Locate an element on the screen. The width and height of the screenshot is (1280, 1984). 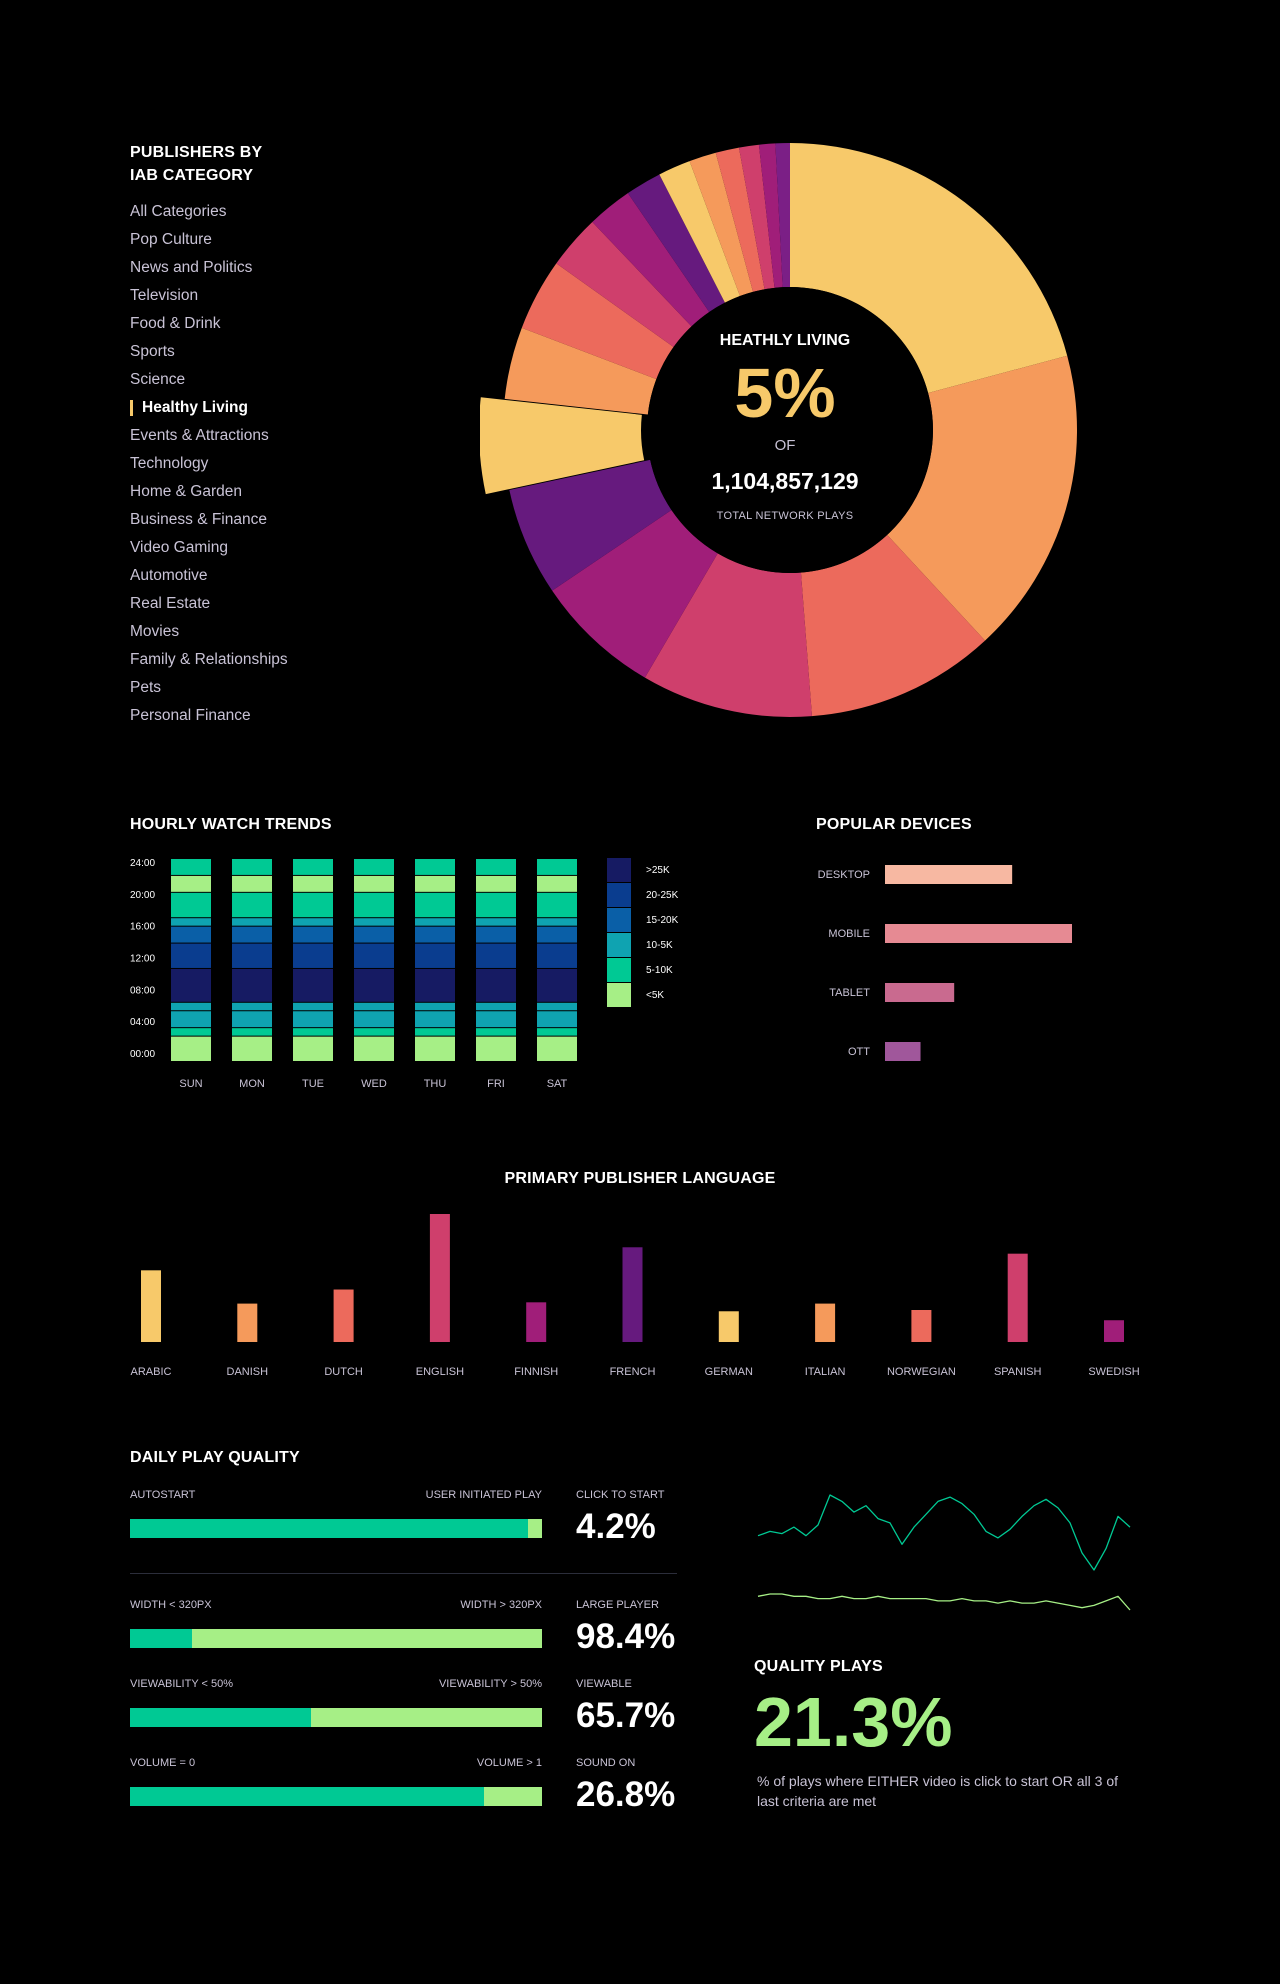
donut-slice-technology is located at coordinates (597, 321).